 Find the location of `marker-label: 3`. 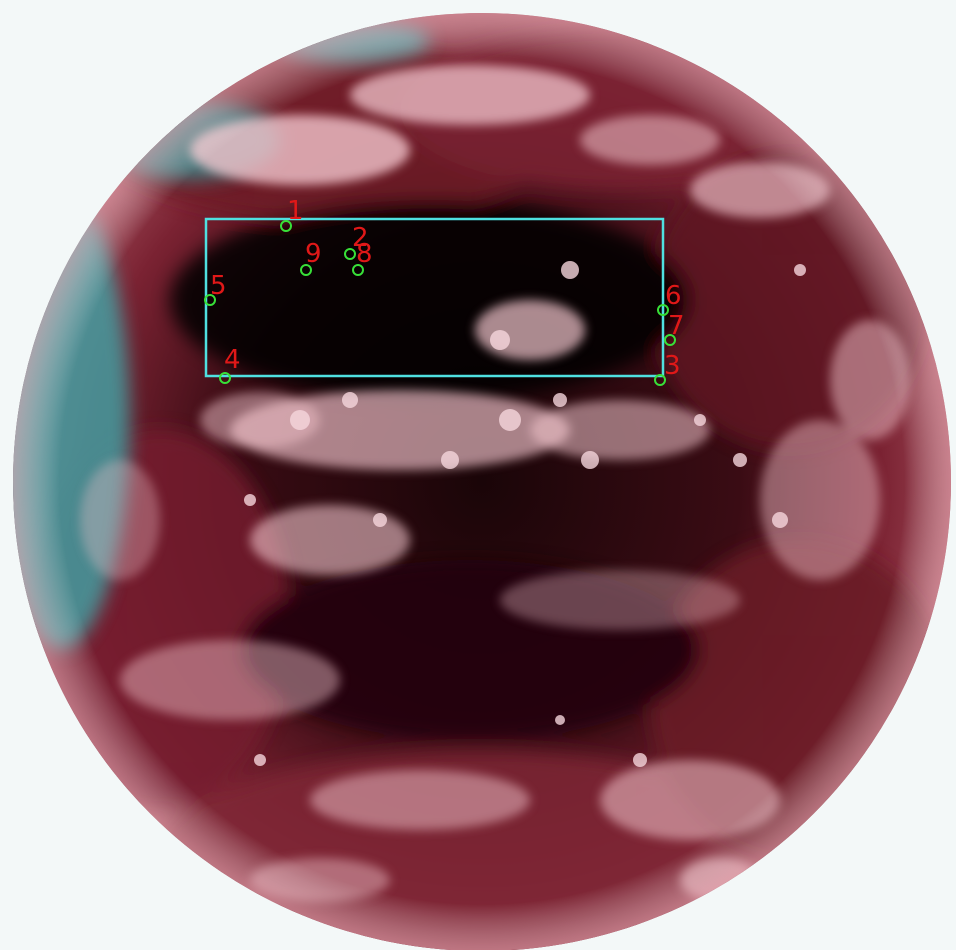

marker-label: 3 is located at coordinates (672, 366).